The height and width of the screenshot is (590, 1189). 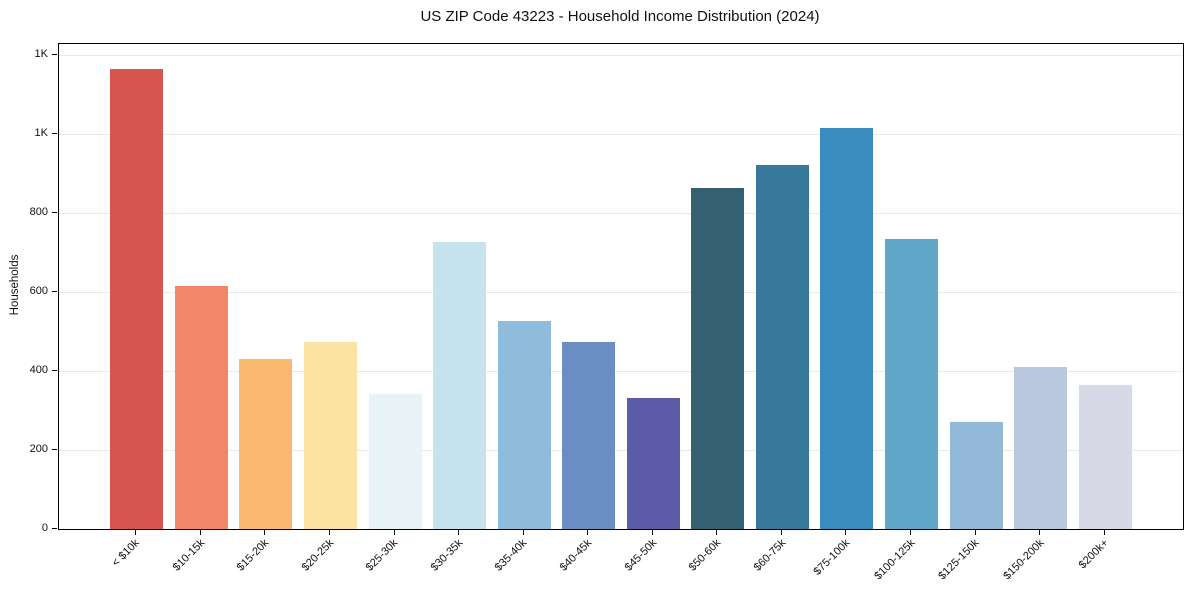 What do you see at coordinates (640, 555) in the screenshot?
I see `x-tick-label: $45-50k` at bounding box center [640, 555].